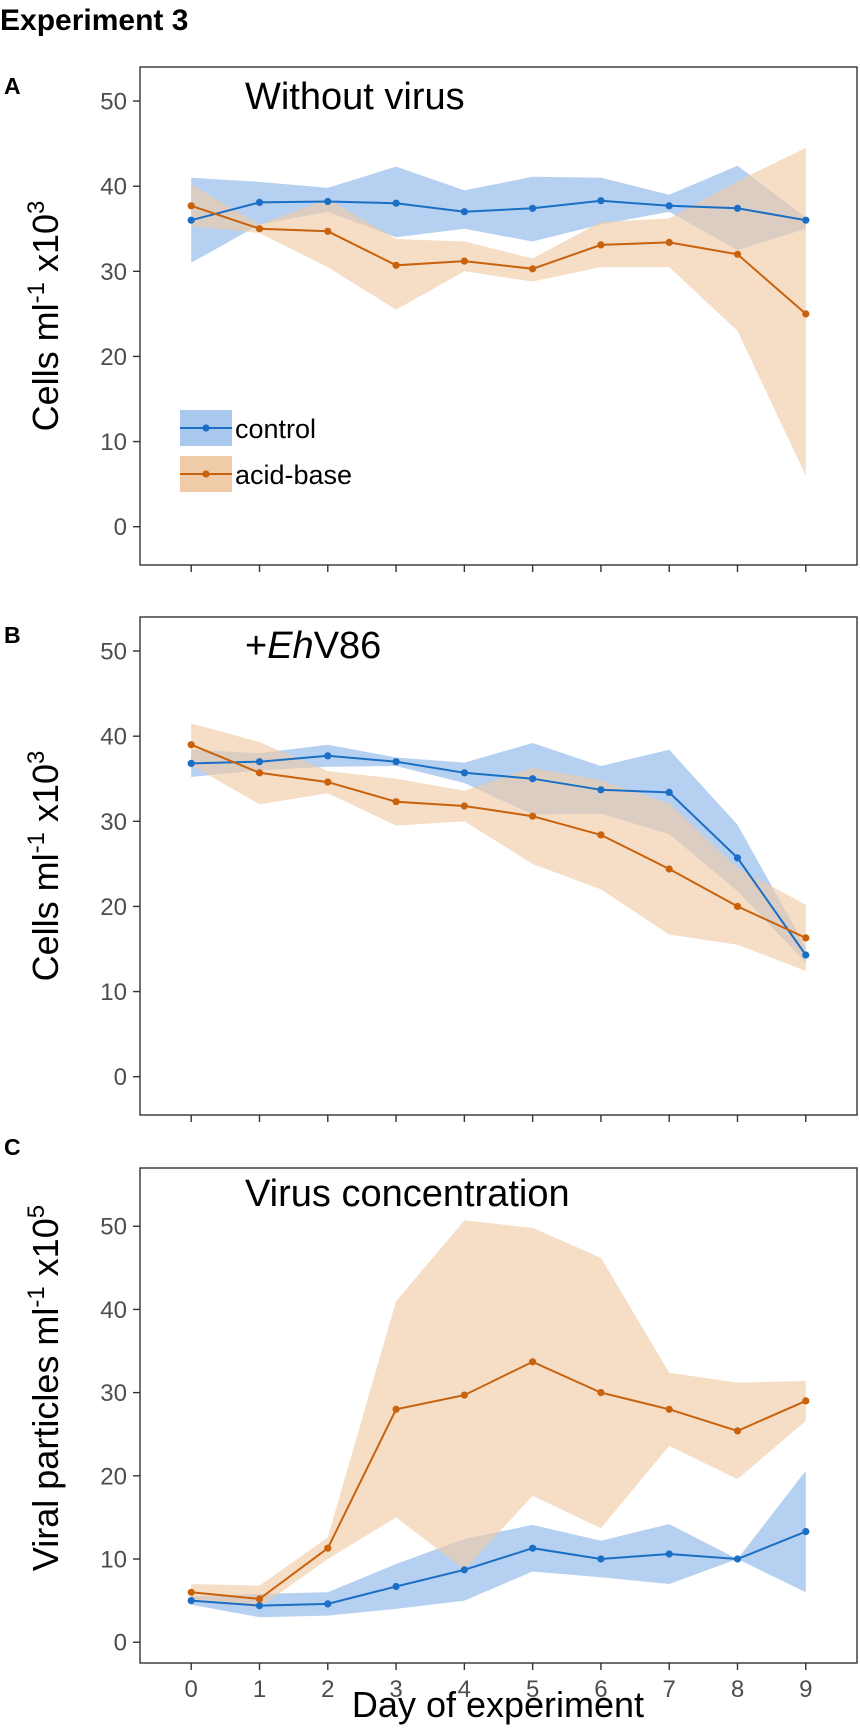 This screenshot has width=860, height=1730. I want to click on legend-item-acid-base: acid-base, so click(266, 474).